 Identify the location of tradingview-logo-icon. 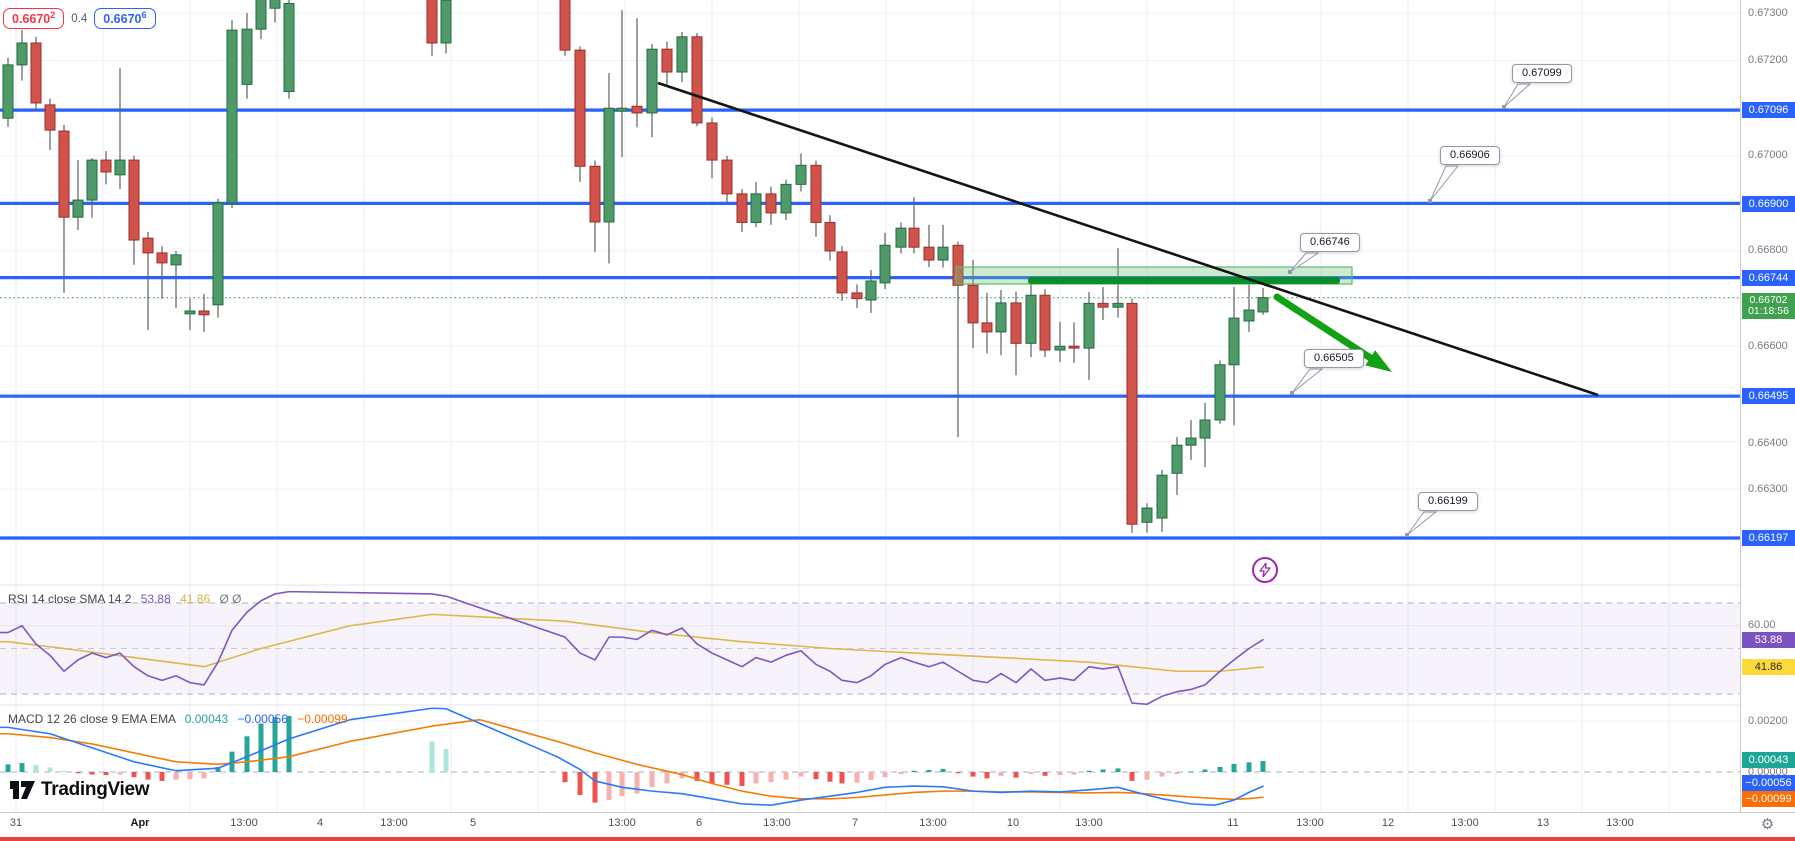
(22, 790).